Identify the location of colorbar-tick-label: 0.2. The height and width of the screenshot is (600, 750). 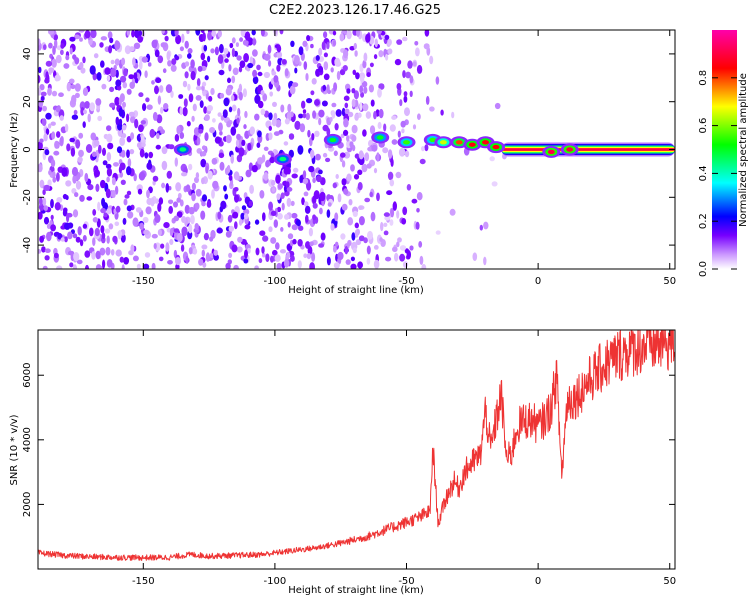
(703, 221).